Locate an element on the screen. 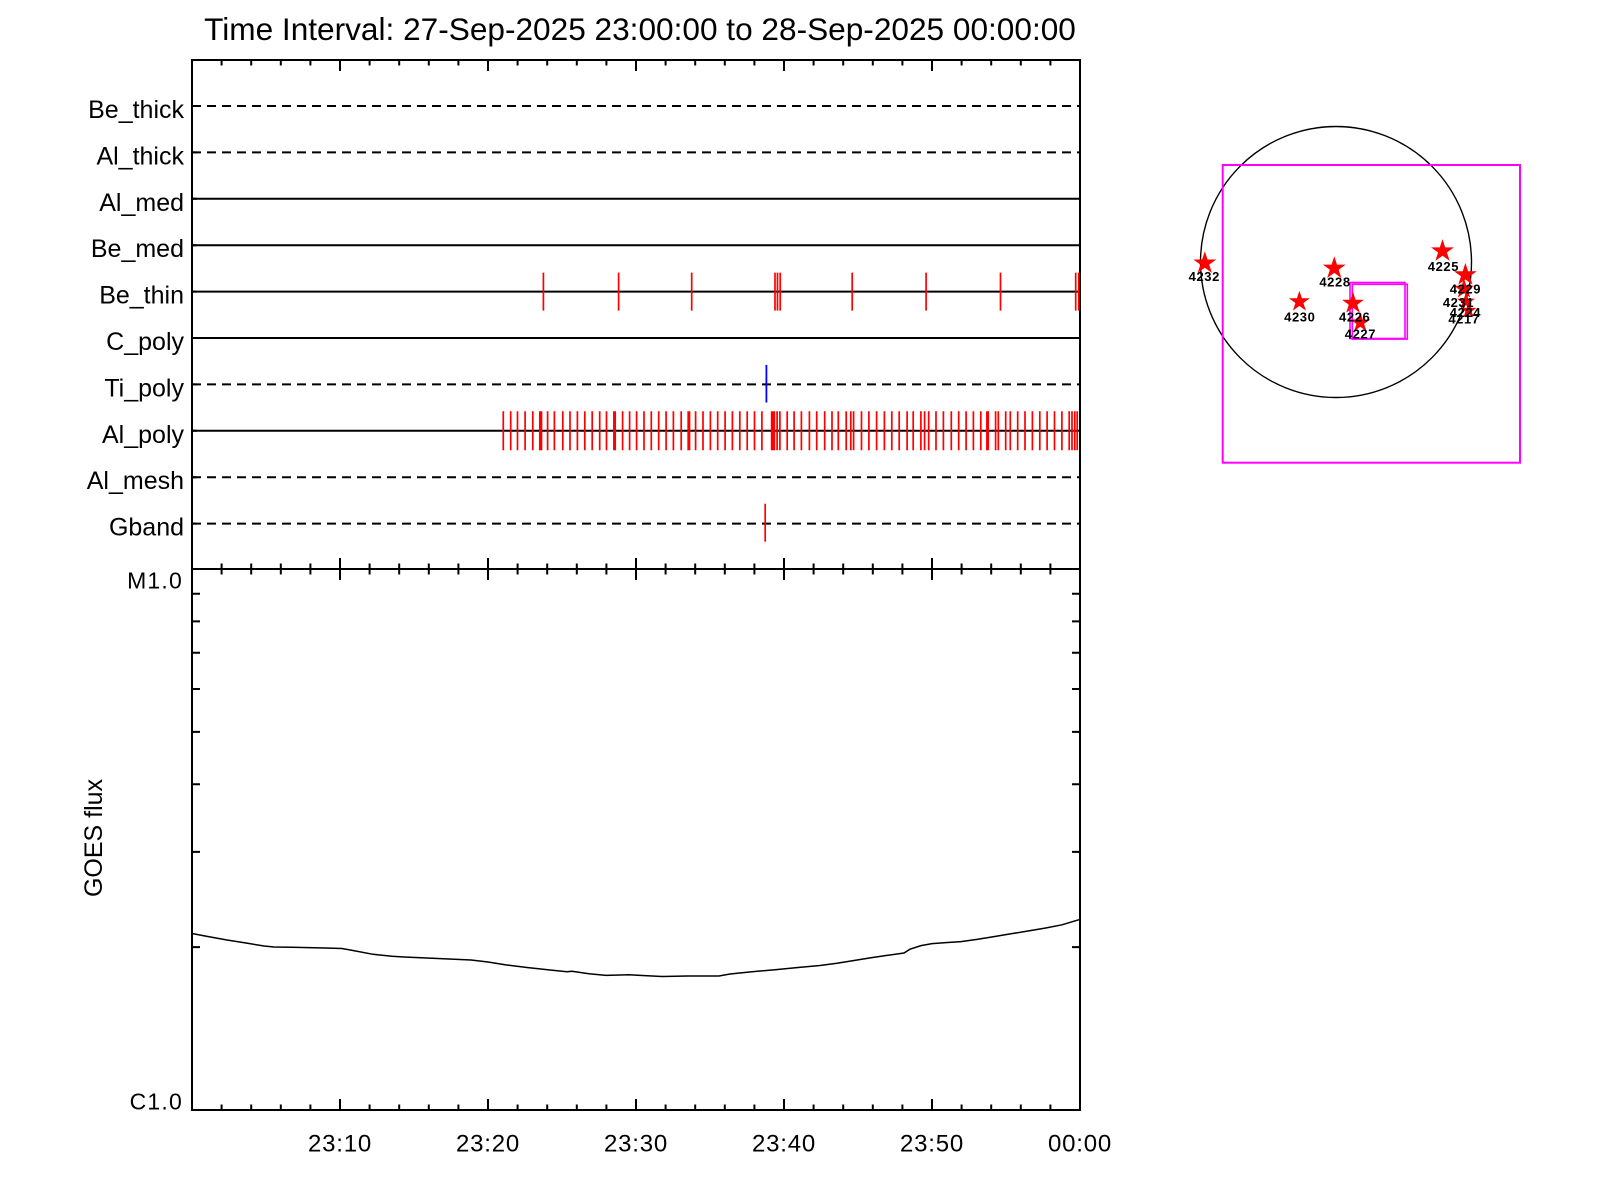 Image resolution: width=1600 pixels, height=1200 pixels. svg-text: Al_poly is located at coordinates (143, 435).